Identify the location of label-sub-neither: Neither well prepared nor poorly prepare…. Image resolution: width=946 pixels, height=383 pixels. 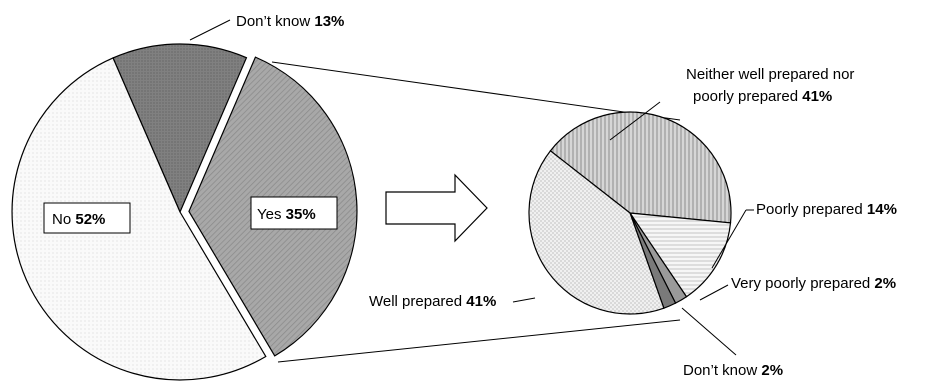
(731, 103).